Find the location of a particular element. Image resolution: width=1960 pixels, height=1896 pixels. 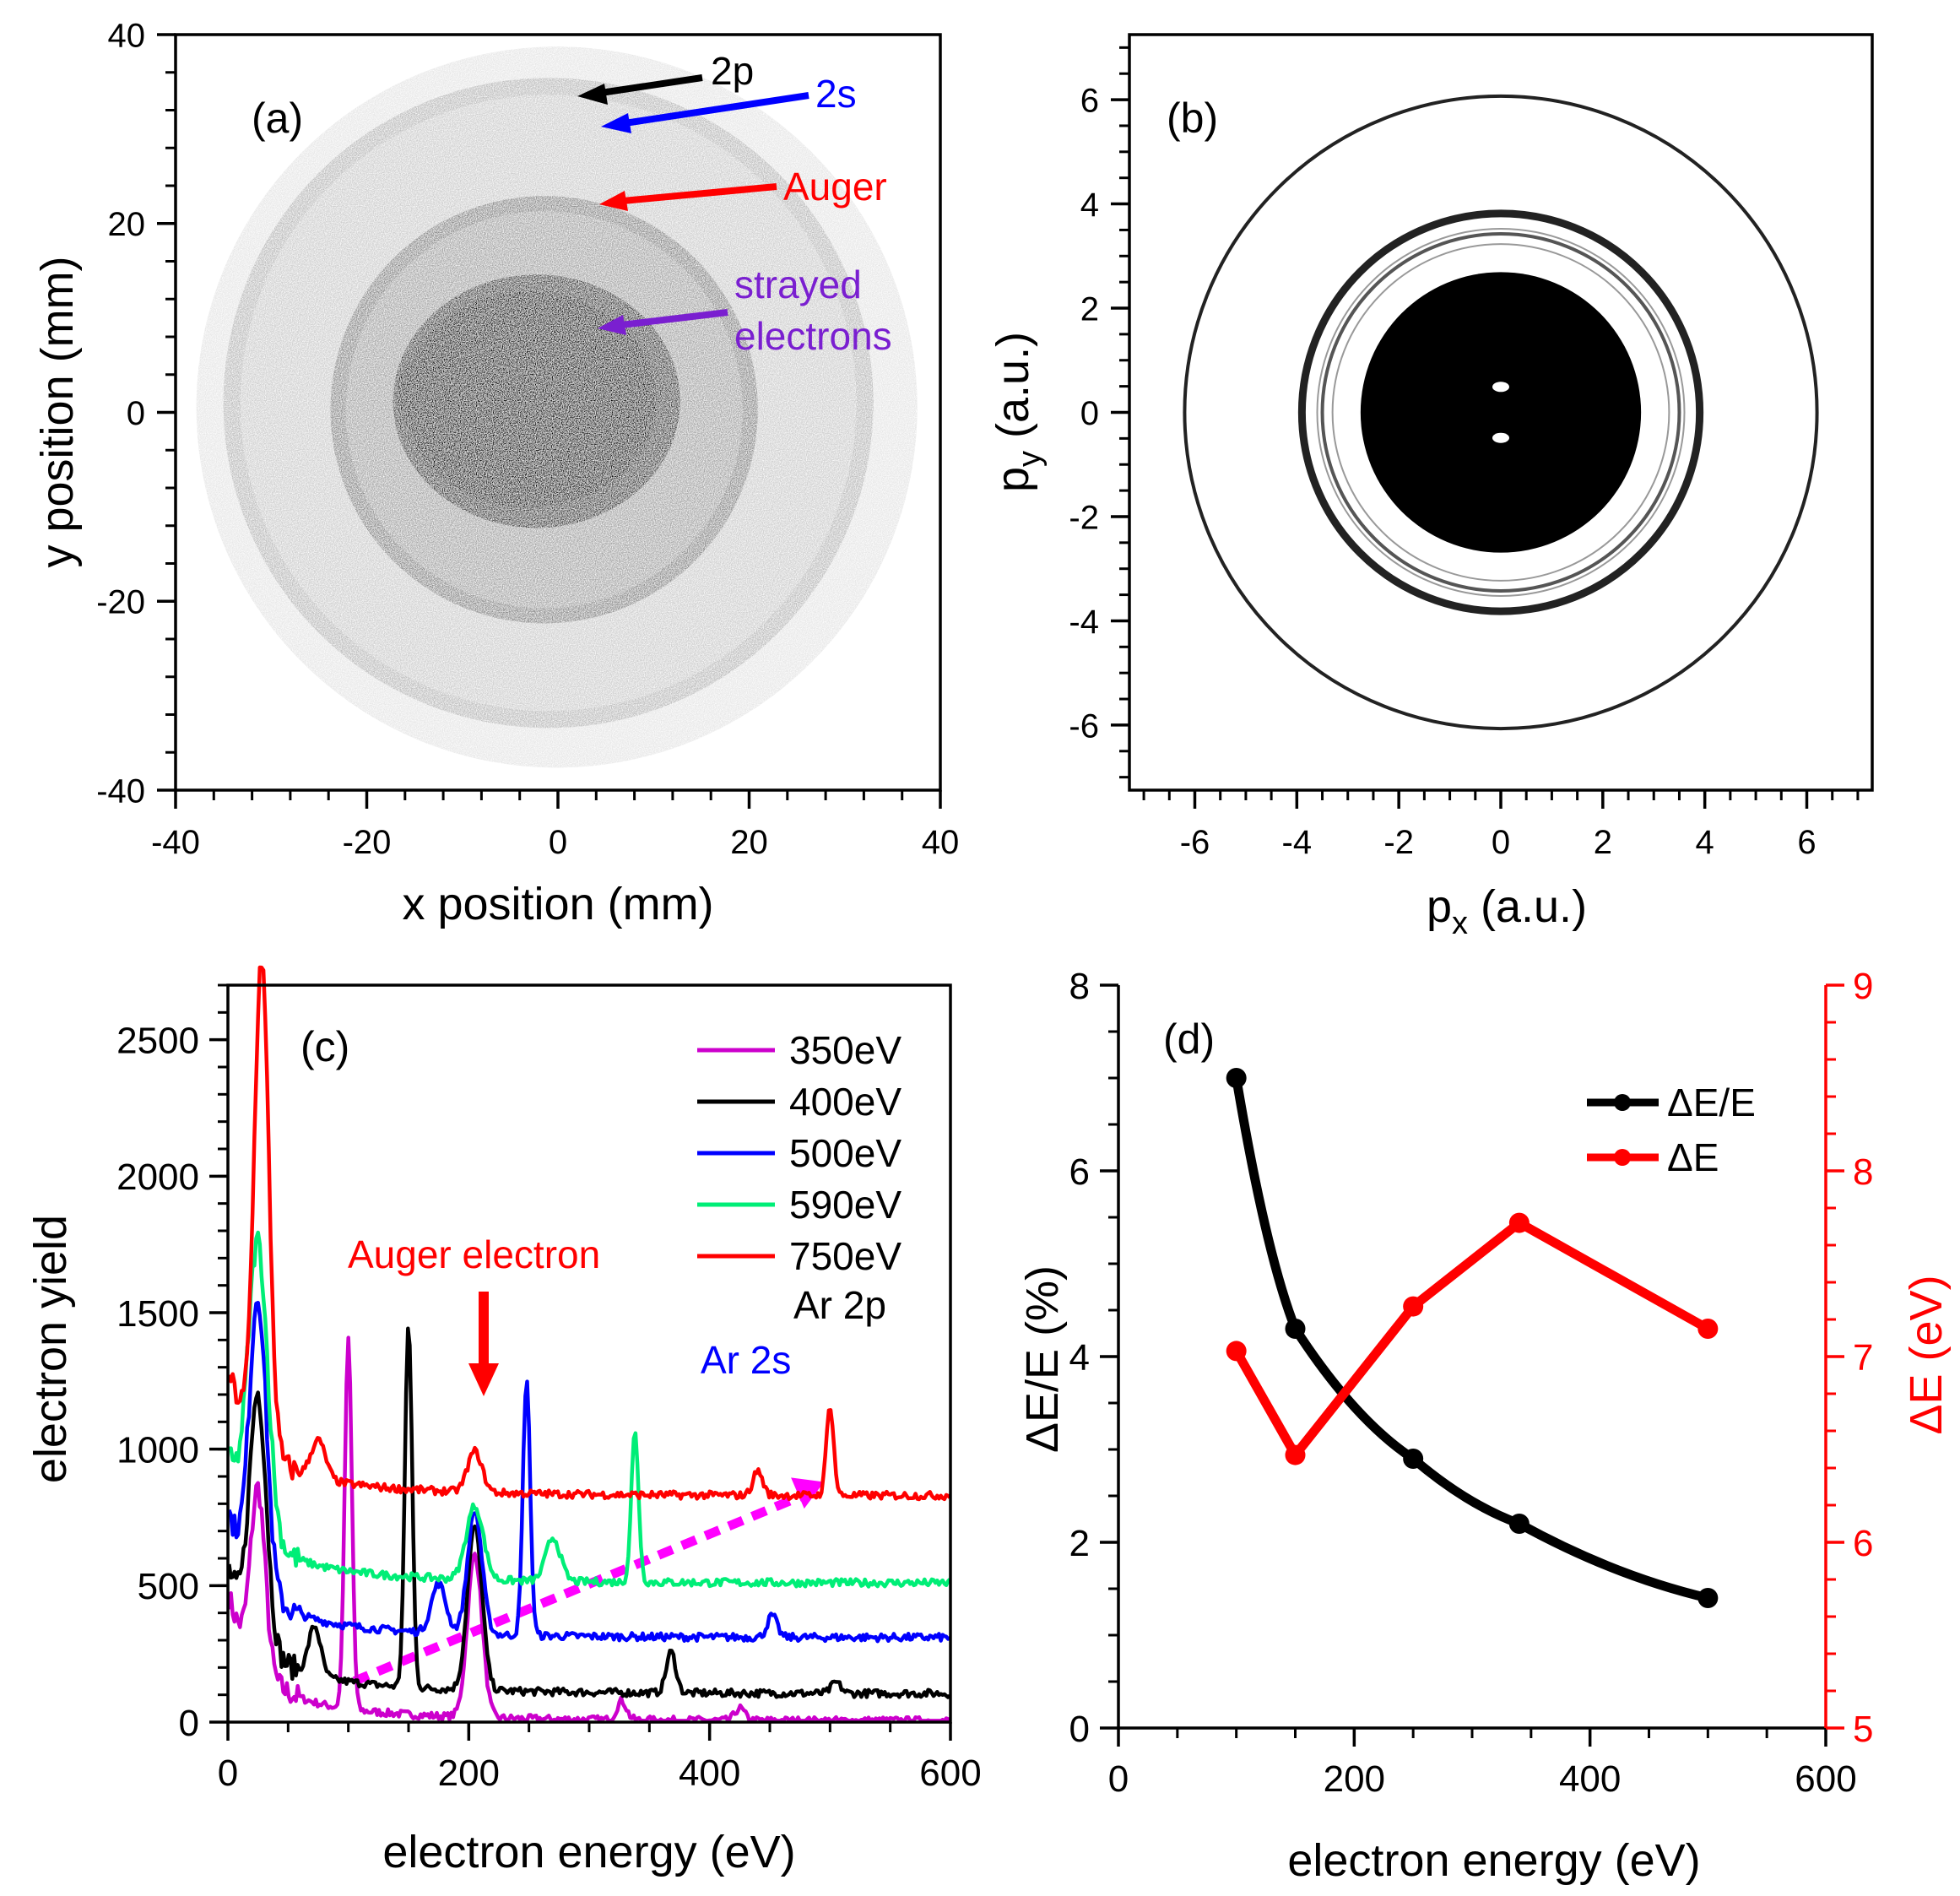

tick-label: 1500 is located at coordinates (157, 1314).